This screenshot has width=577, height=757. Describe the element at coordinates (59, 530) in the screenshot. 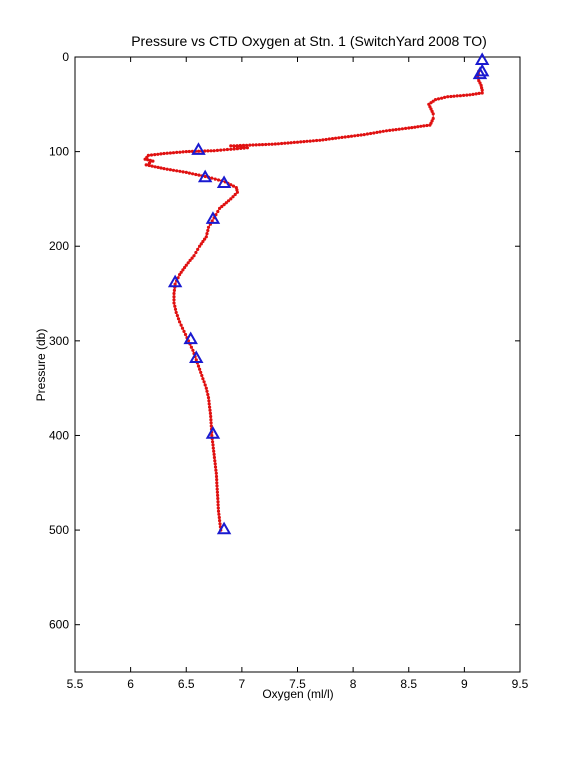

I see `y-tick-label: 500` at that location.